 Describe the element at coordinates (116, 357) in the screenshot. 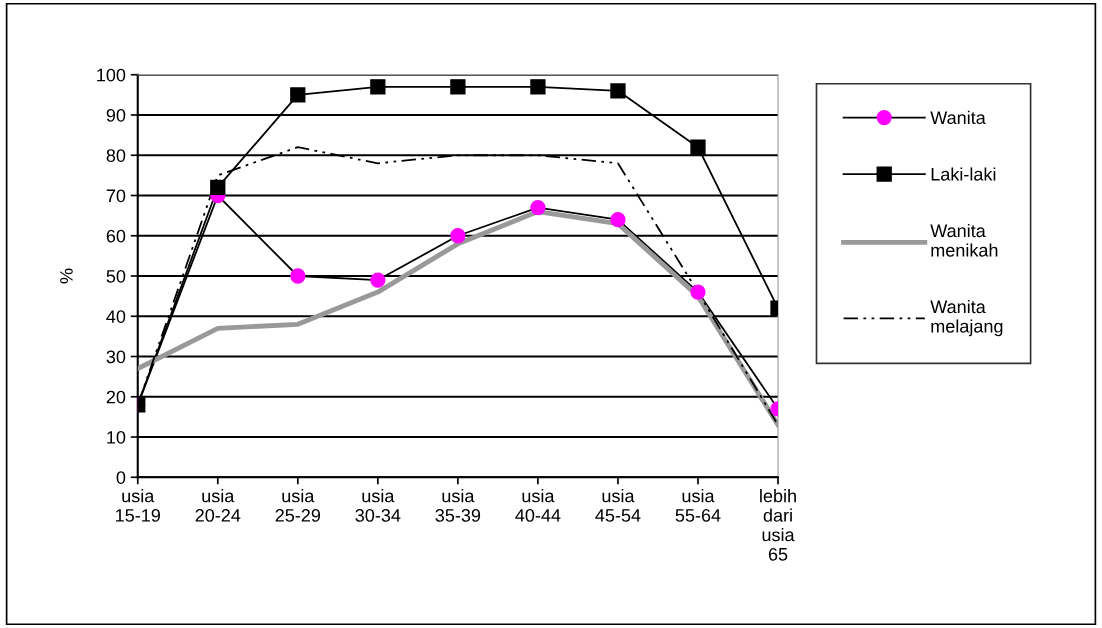

I see `y-tick-label: 30` at that location.